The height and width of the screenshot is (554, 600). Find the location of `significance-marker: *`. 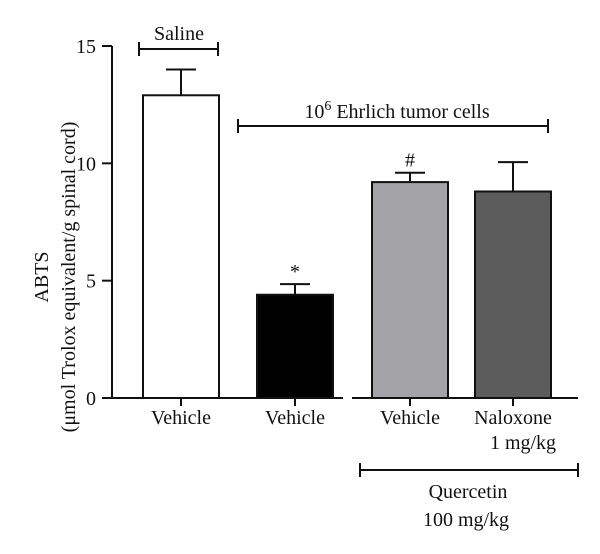

significance-marker: * is located at coordinates (295, 272).